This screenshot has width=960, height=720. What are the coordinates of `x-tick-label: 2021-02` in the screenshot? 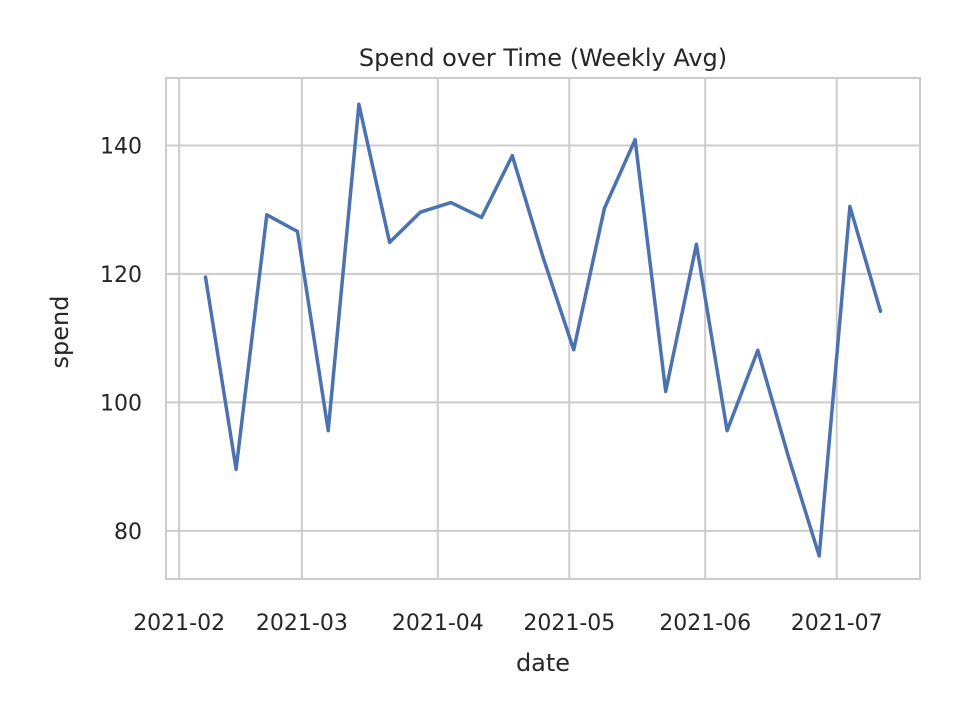 It's located at (179, 623).